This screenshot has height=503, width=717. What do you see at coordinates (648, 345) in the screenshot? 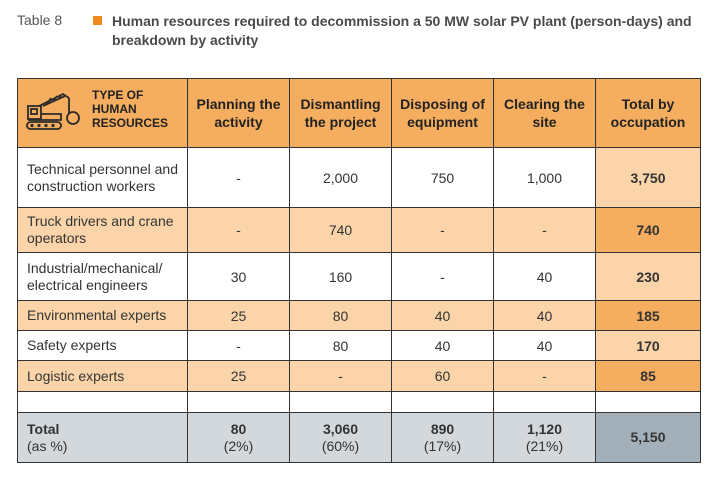
I see `row-total: 170` at bounding box center [648, 345].